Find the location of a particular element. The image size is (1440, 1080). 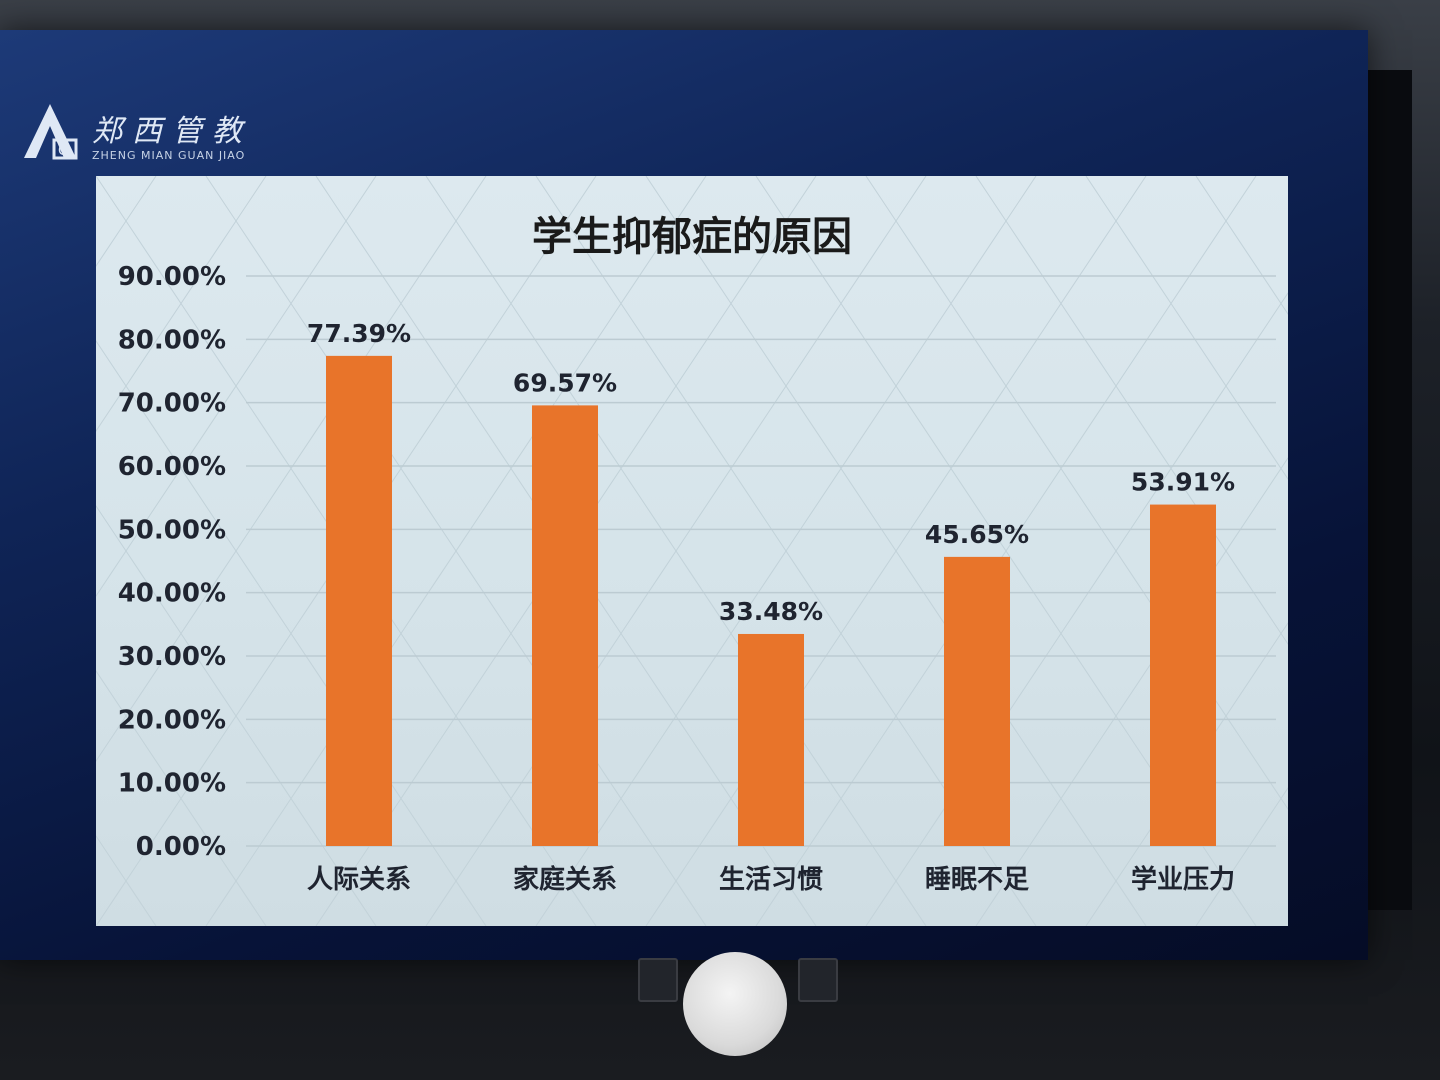

school-logo: G is located at coordinates (51, 132).